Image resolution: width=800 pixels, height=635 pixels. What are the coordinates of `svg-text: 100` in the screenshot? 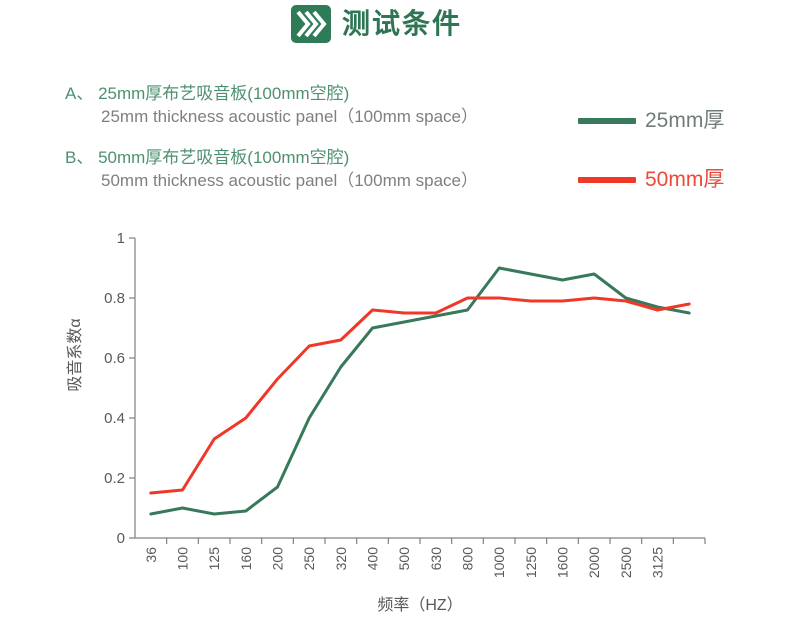 It's located at (183, 559).